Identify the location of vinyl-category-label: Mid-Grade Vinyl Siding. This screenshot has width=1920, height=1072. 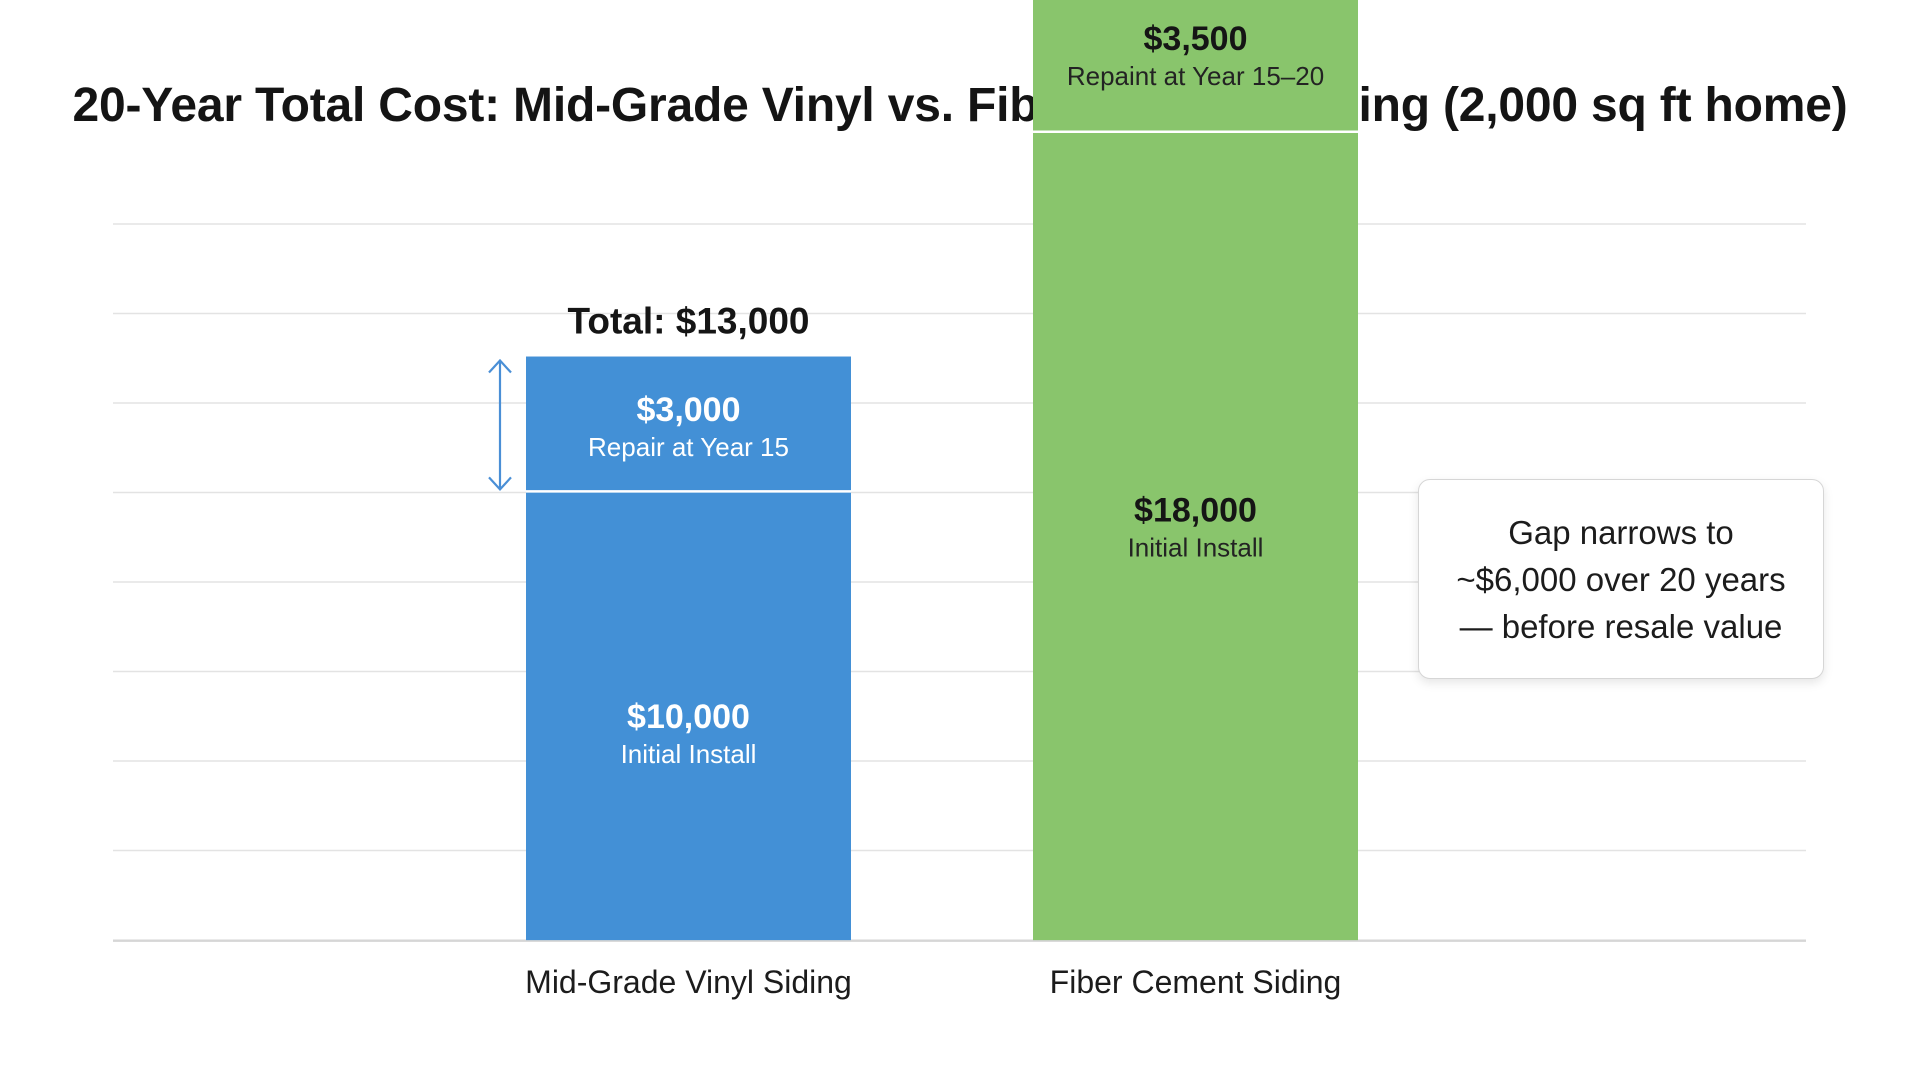
(688, 982).